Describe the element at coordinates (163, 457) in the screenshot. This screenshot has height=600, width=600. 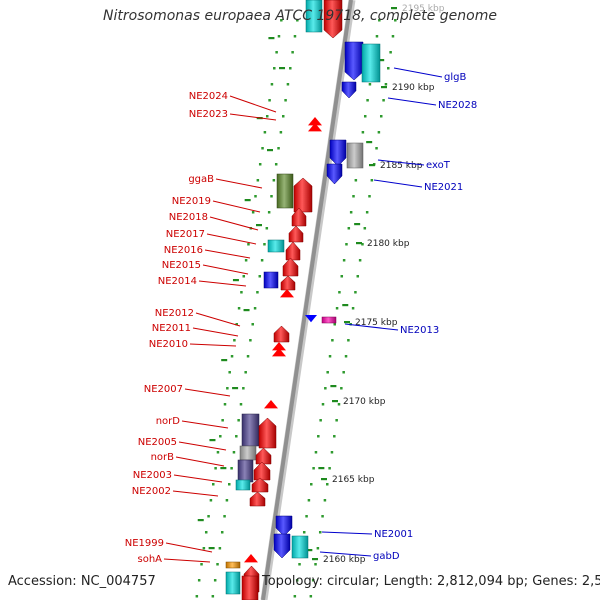
I see `gene-label-left: norB` at that location.